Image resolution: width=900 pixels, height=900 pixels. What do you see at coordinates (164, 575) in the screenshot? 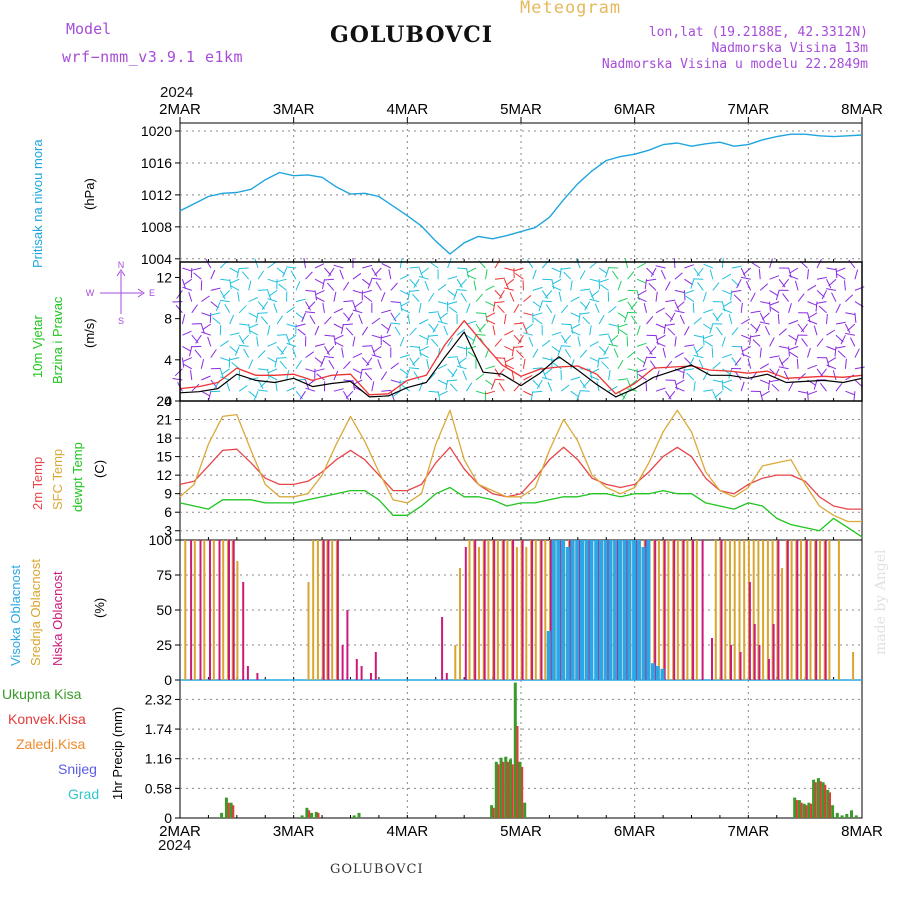
I see `ytick-label-clouds: 75` at bounding box center [164, 575].